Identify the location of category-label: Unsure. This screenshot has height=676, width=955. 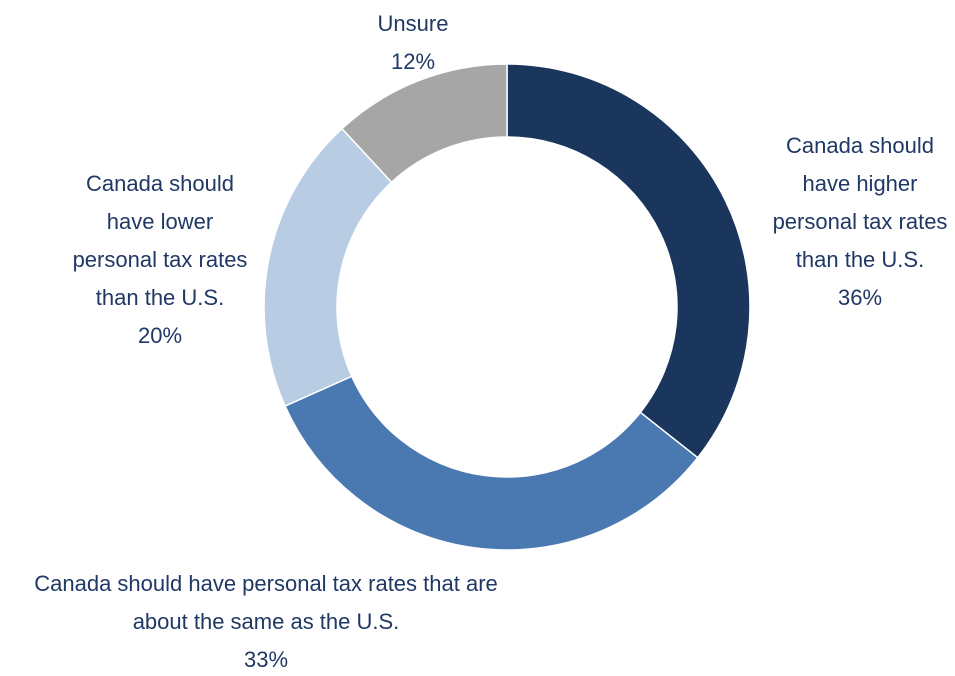
(413, 23).